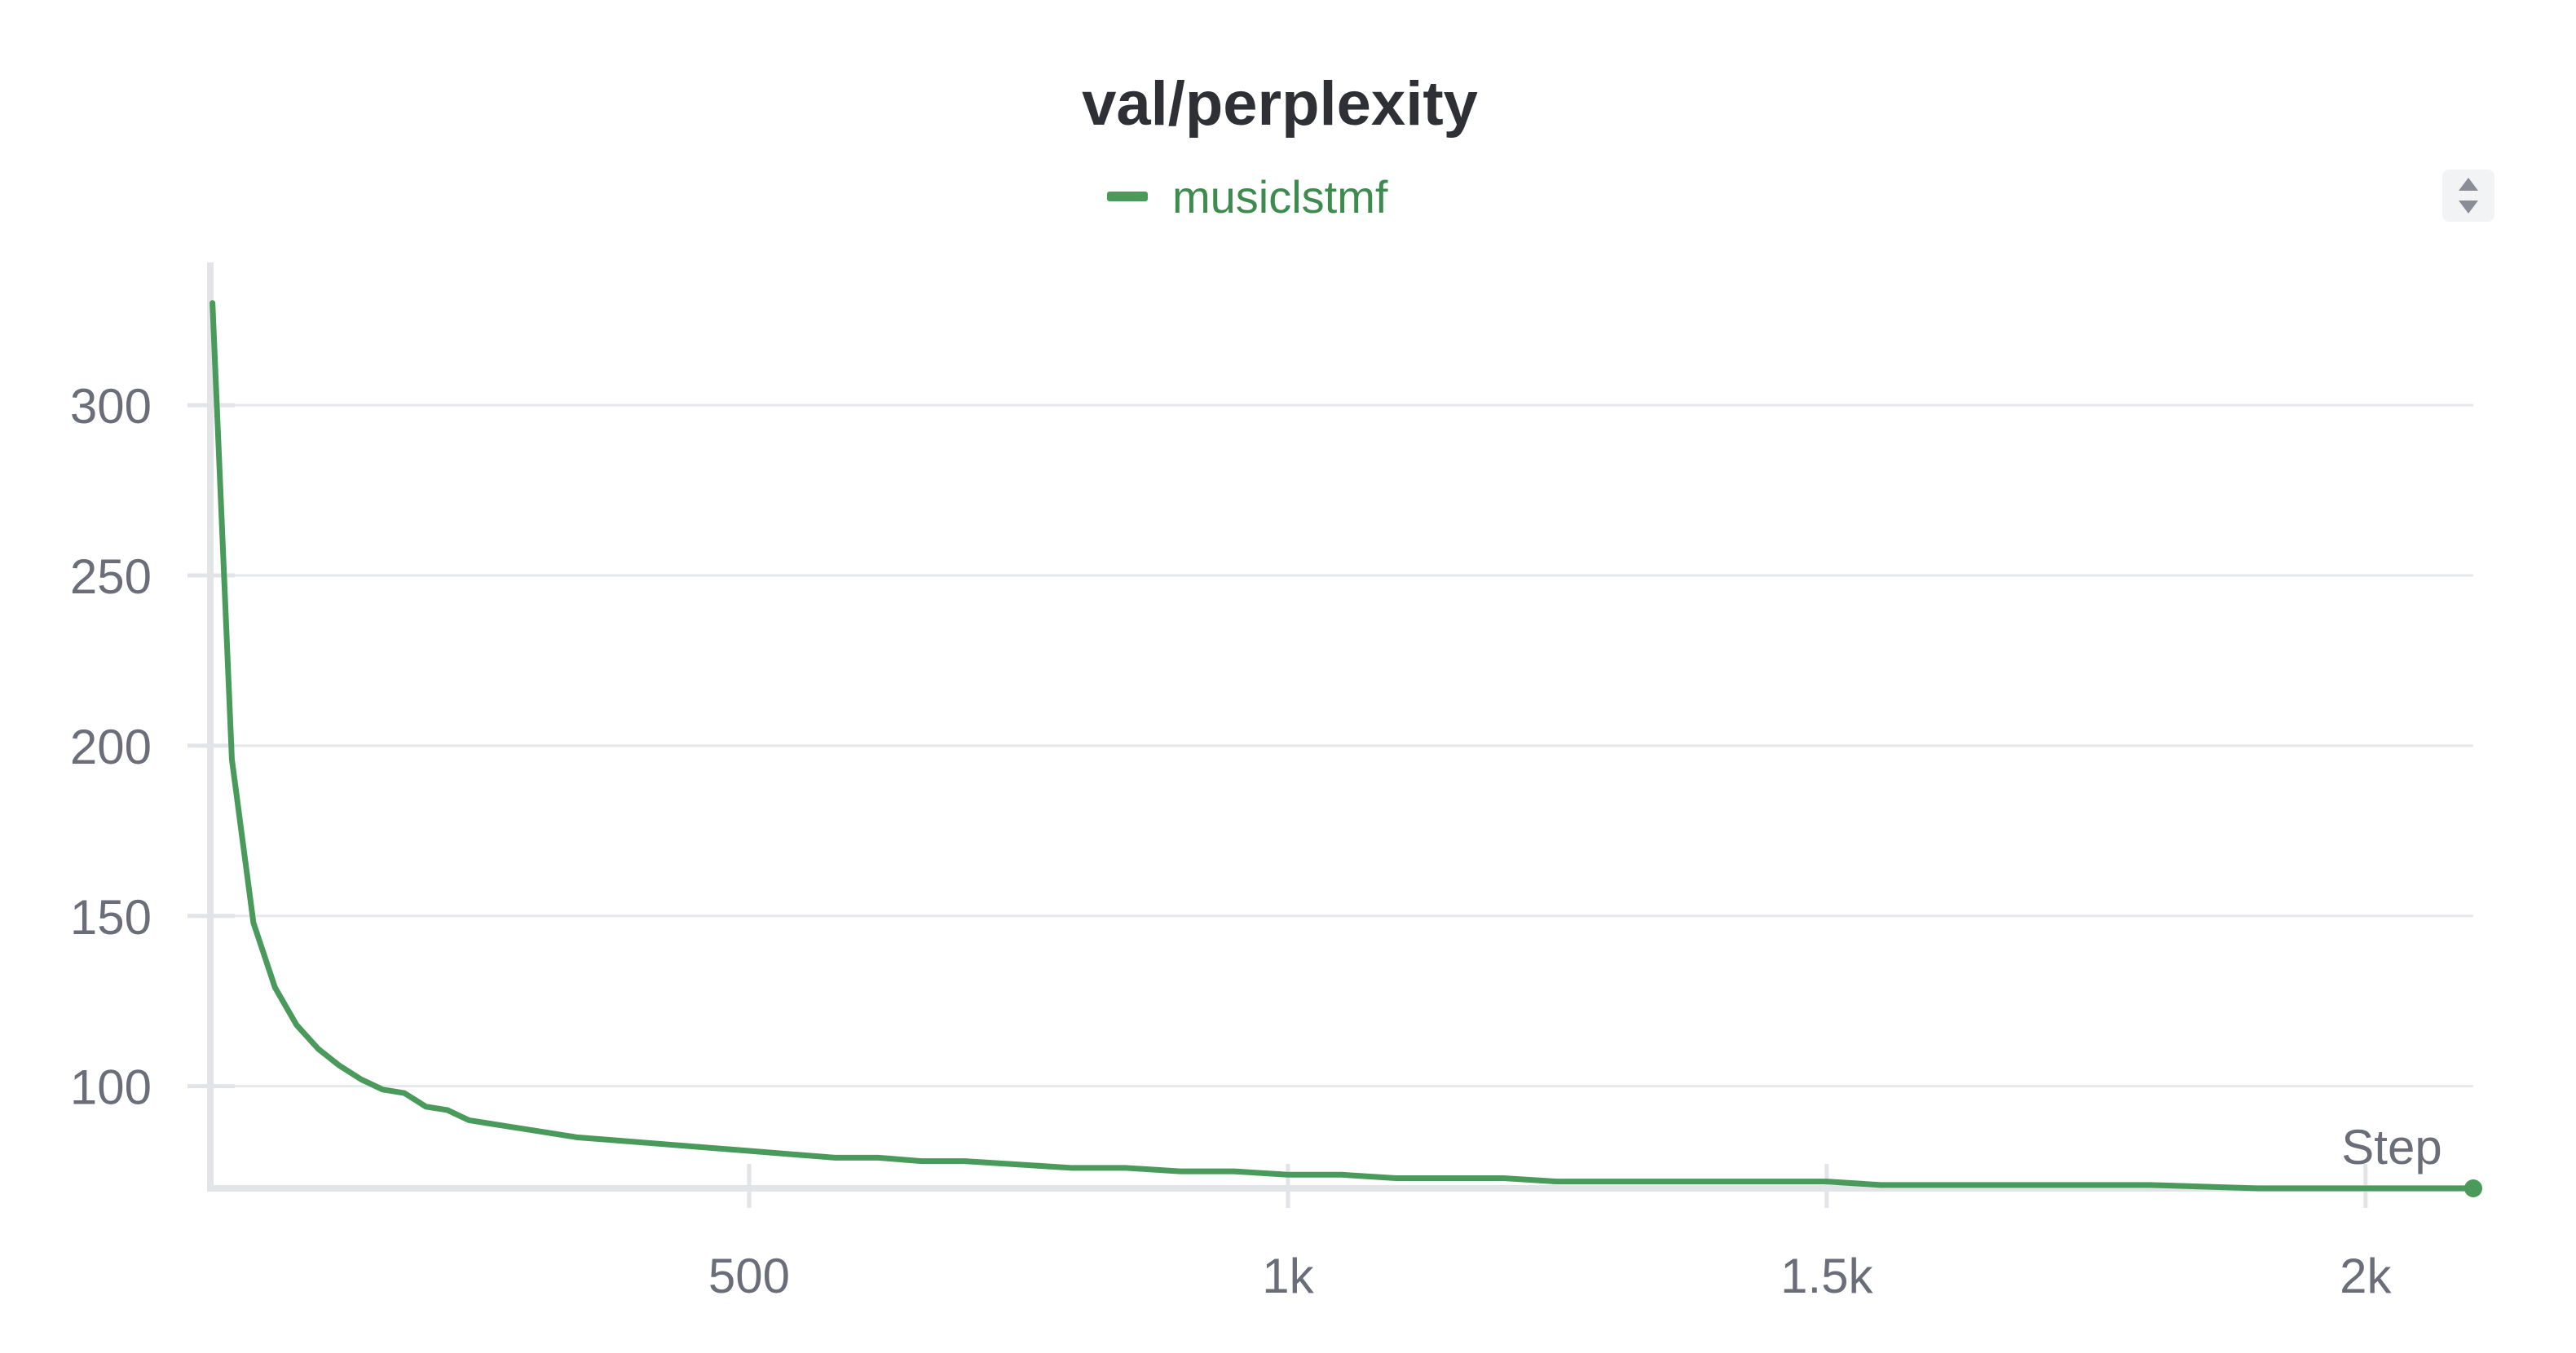 The image size is (2576, 1353). Describe the element at coordinates (1280, 104) in the screenshot. I see `chart-title: val/perplexity` at that location.